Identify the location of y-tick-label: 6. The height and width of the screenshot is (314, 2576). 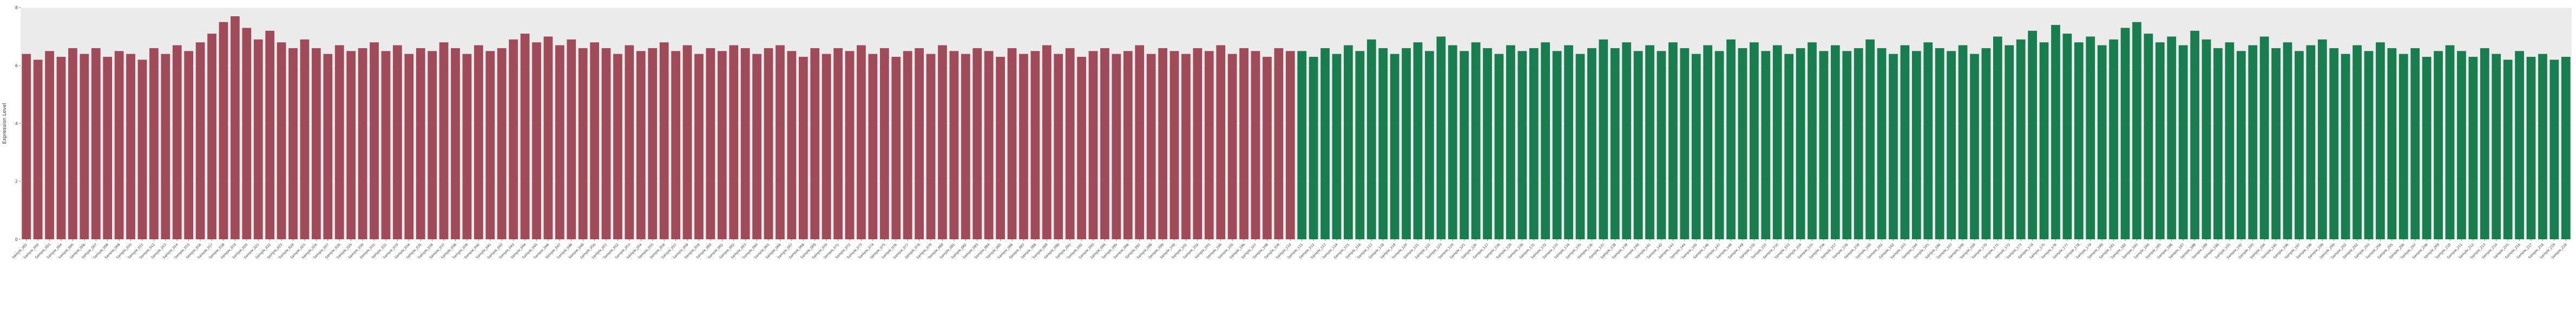
(16, 65).